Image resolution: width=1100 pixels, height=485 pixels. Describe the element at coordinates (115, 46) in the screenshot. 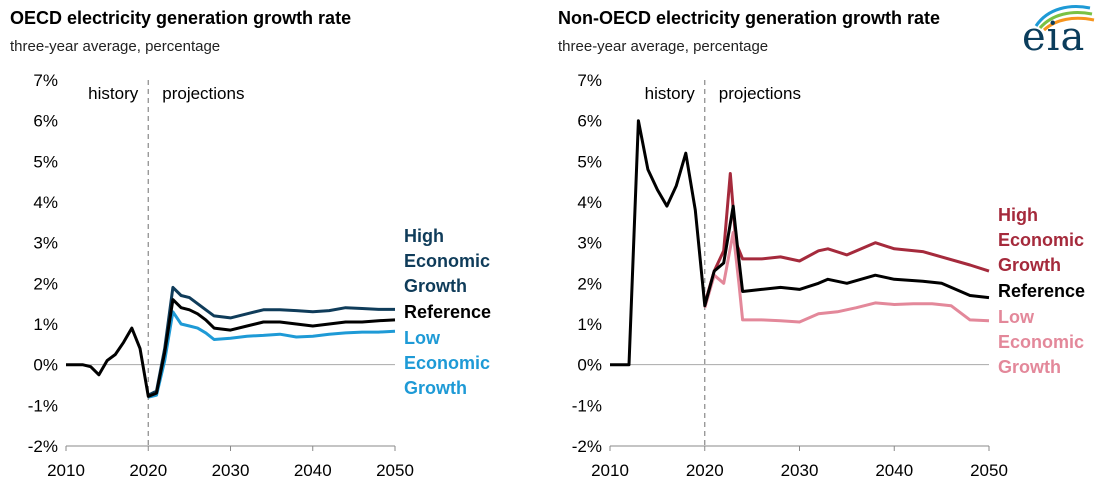

I see `oecd-chart-subtitle: three-year average, percentage` at that location.